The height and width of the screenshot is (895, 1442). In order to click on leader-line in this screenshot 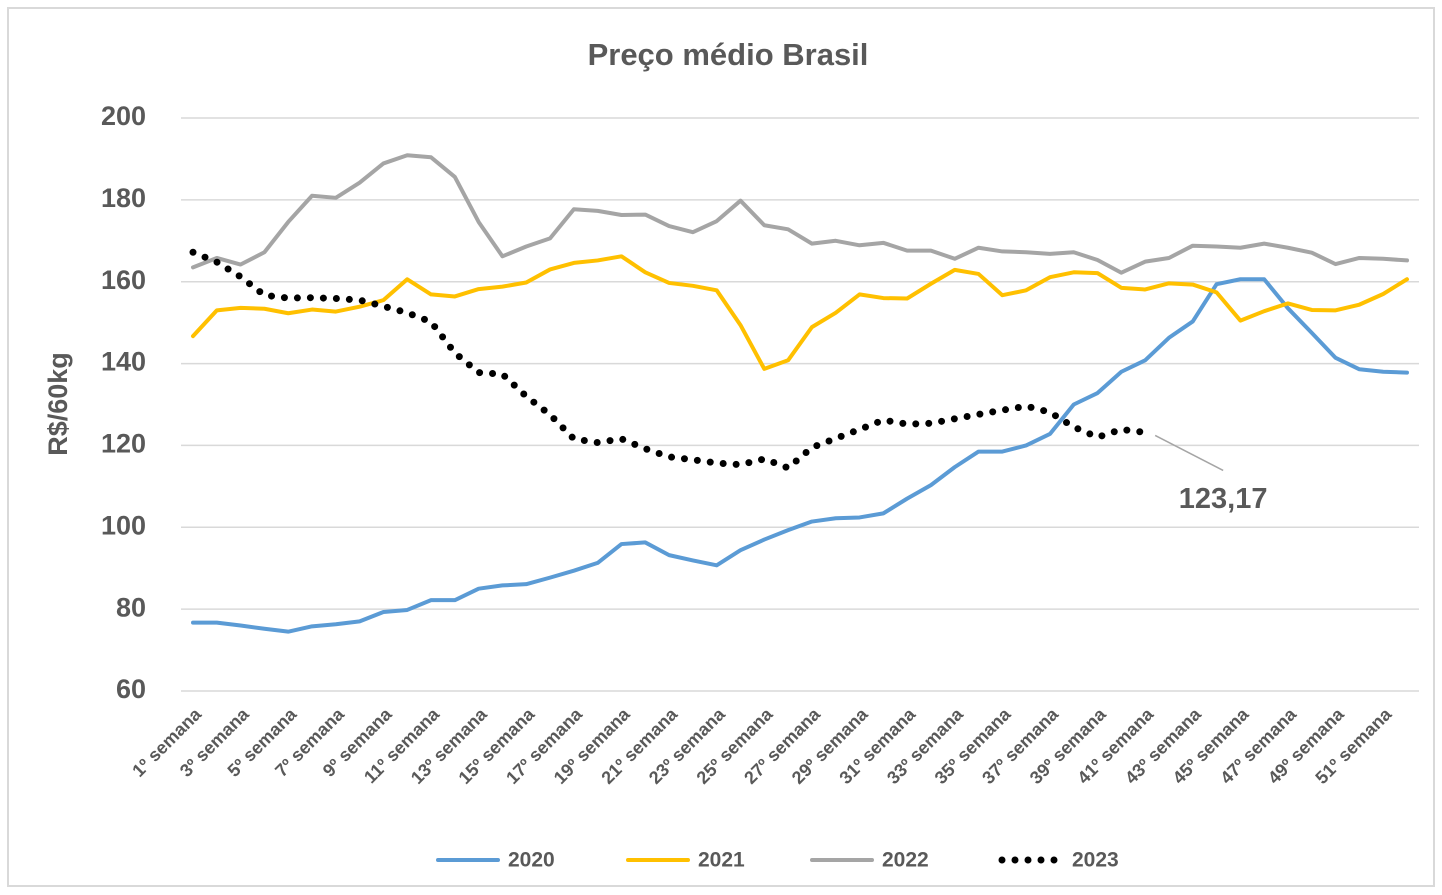, I will do `click(1189, 453)`.